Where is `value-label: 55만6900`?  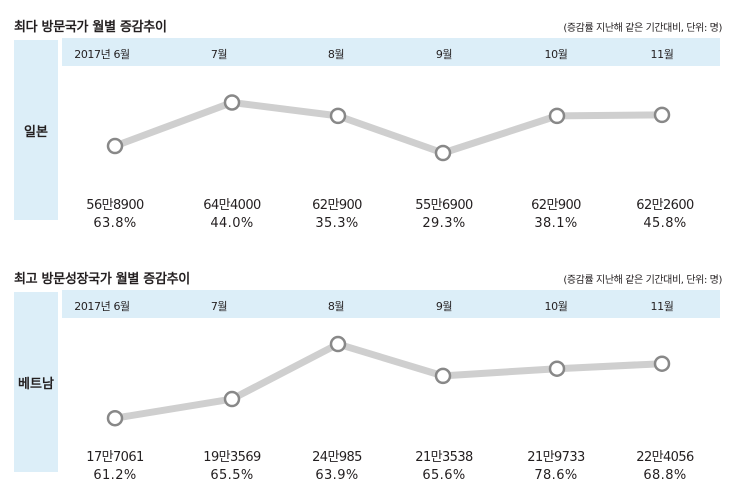 value-label: 55만6900 is located at coordinates (444, 205).